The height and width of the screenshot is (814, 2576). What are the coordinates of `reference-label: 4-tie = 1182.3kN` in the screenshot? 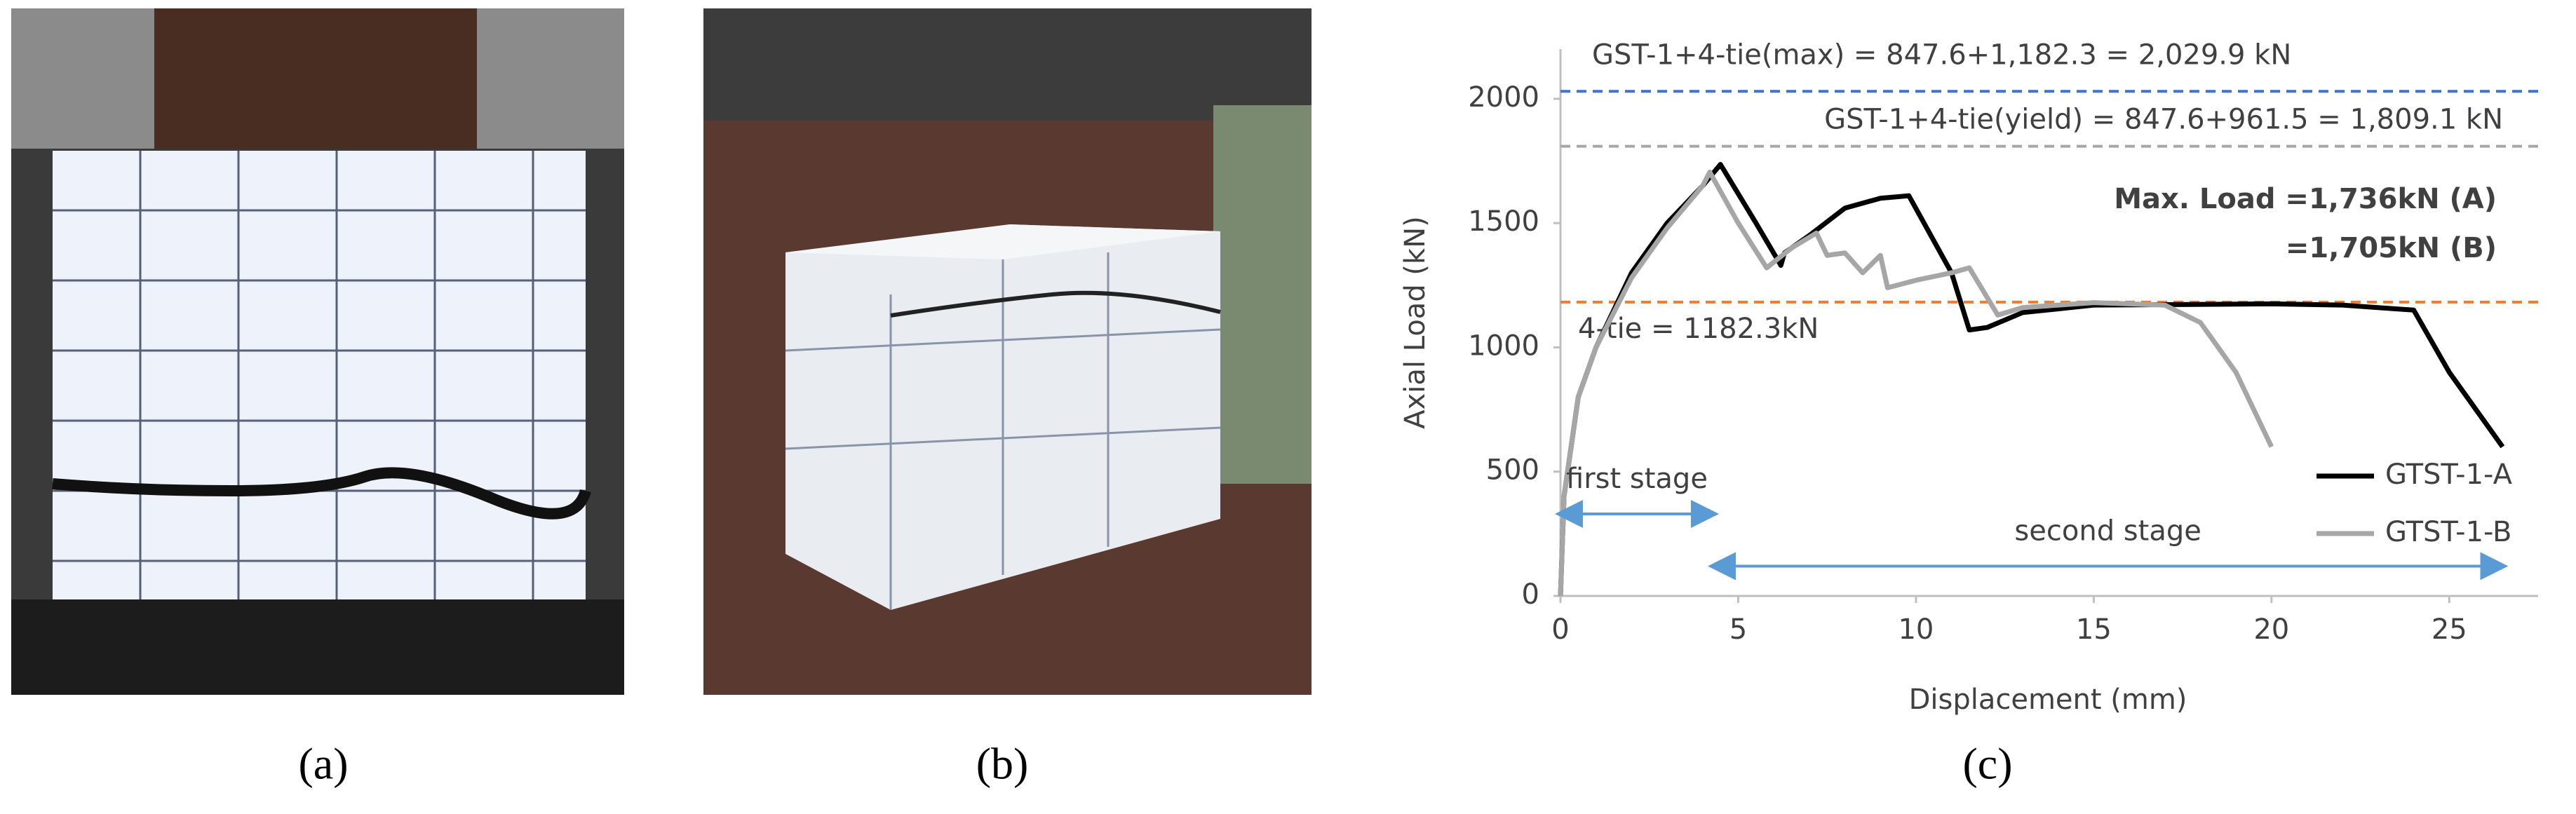 It's located at (1698, 329).